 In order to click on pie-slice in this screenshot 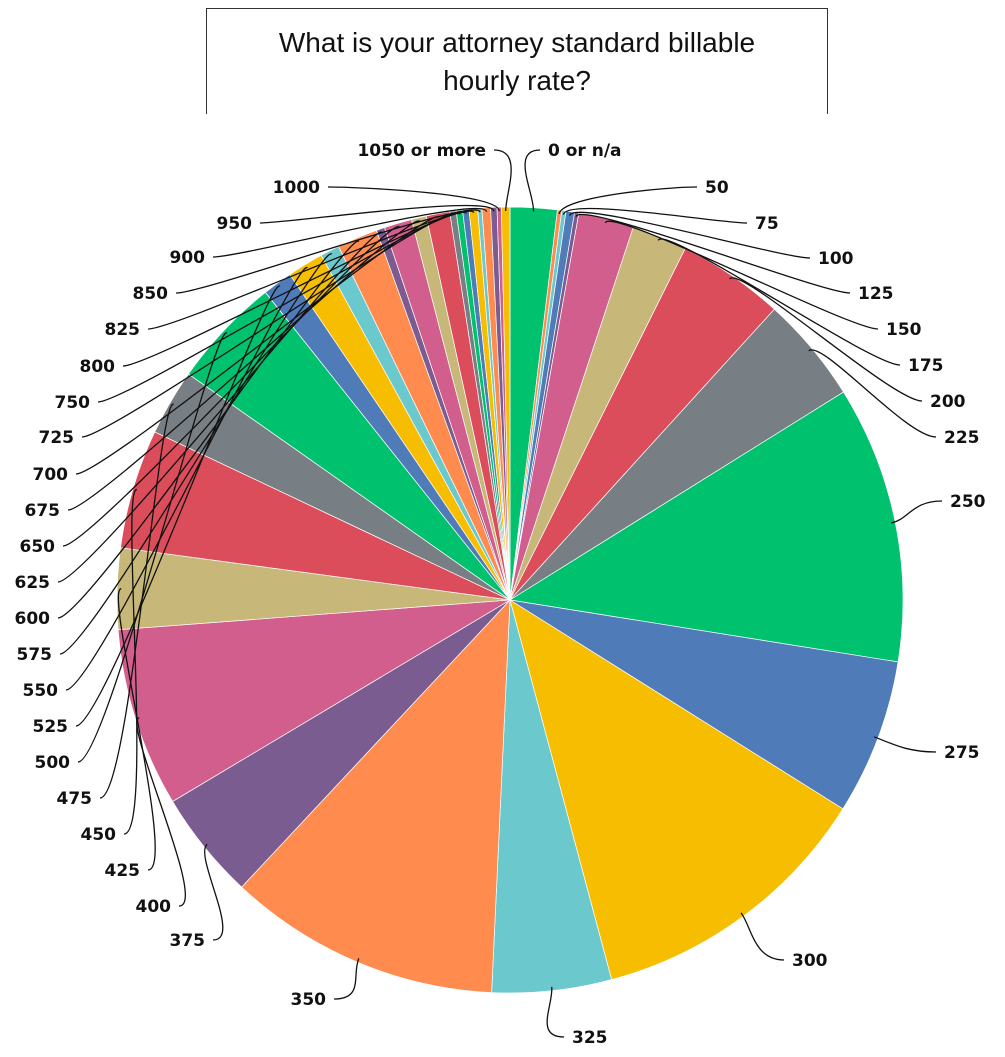, I will do `click(314, 700)`.